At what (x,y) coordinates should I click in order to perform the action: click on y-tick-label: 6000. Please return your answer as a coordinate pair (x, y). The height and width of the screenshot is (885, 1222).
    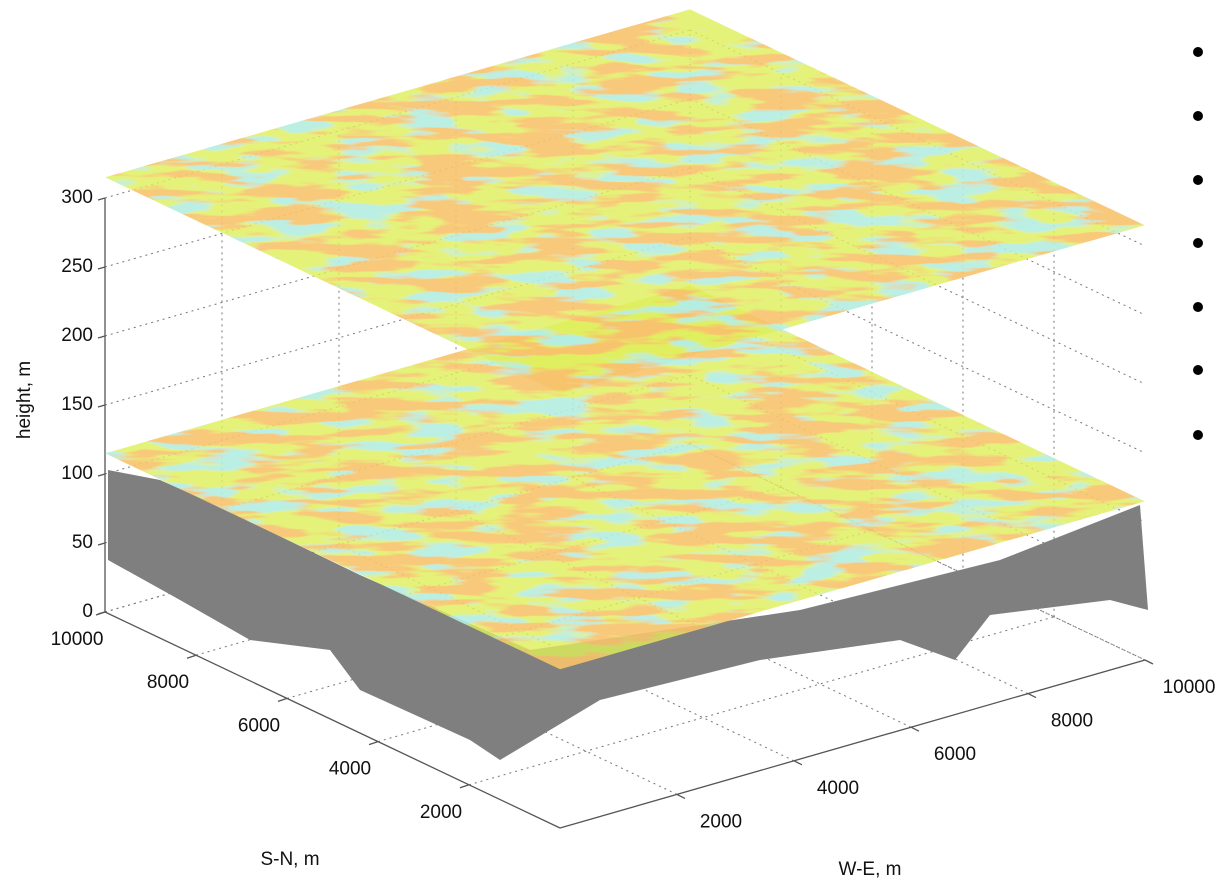
    Looking at the image, I should click on (259, 725).